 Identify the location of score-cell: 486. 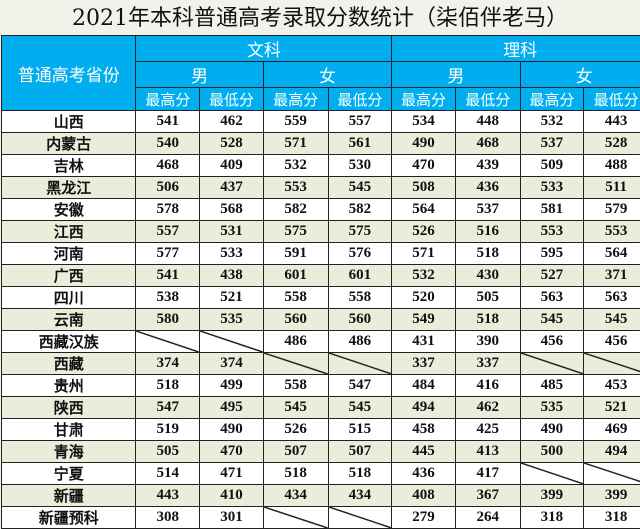
(295, 342).